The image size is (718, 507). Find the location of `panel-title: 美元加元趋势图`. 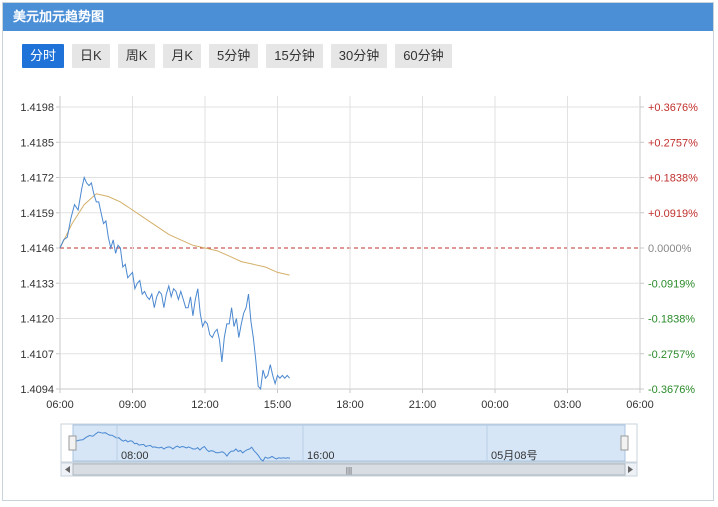

panel-title: 美元加元趋势图 is located at coordinates (358, 17).